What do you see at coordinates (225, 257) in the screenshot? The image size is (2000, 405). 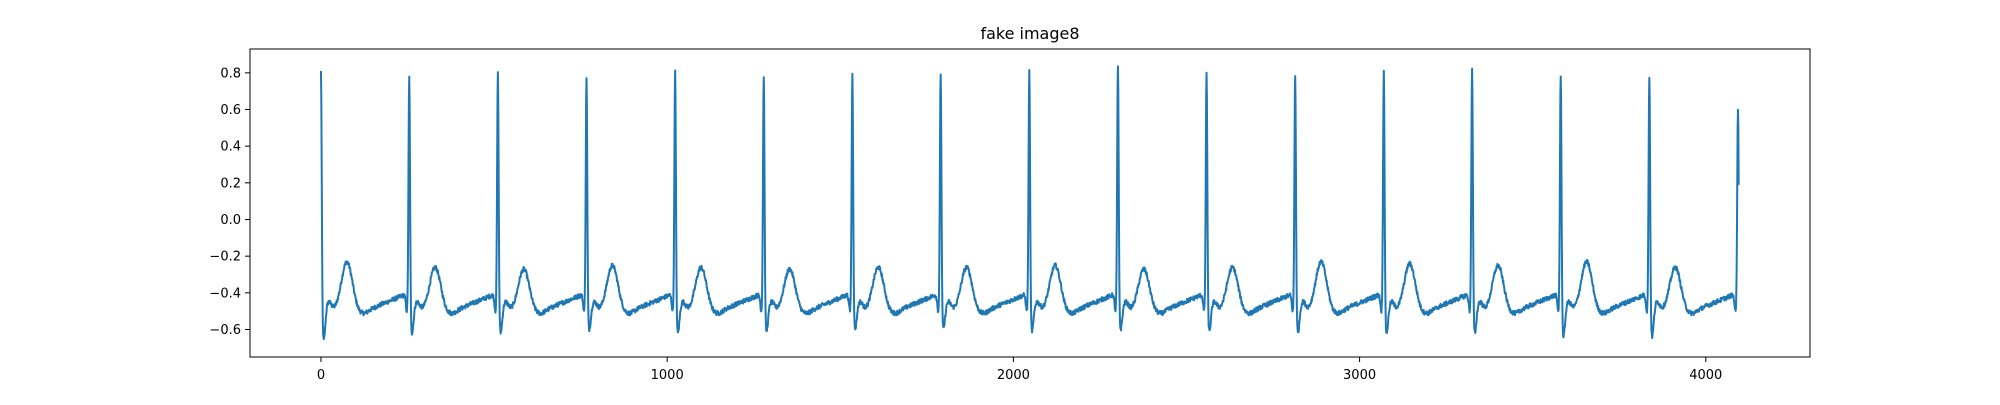 I see `y-tick-label: −0.2` at bounding box center [225, 257].